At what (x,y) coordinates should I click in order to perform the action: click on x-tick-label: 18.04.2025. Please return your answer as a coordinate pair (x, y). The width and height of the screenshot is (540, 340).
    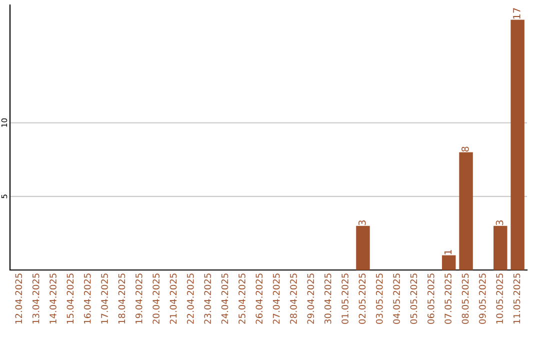
    Looking at the image, I should click on (122, 299).